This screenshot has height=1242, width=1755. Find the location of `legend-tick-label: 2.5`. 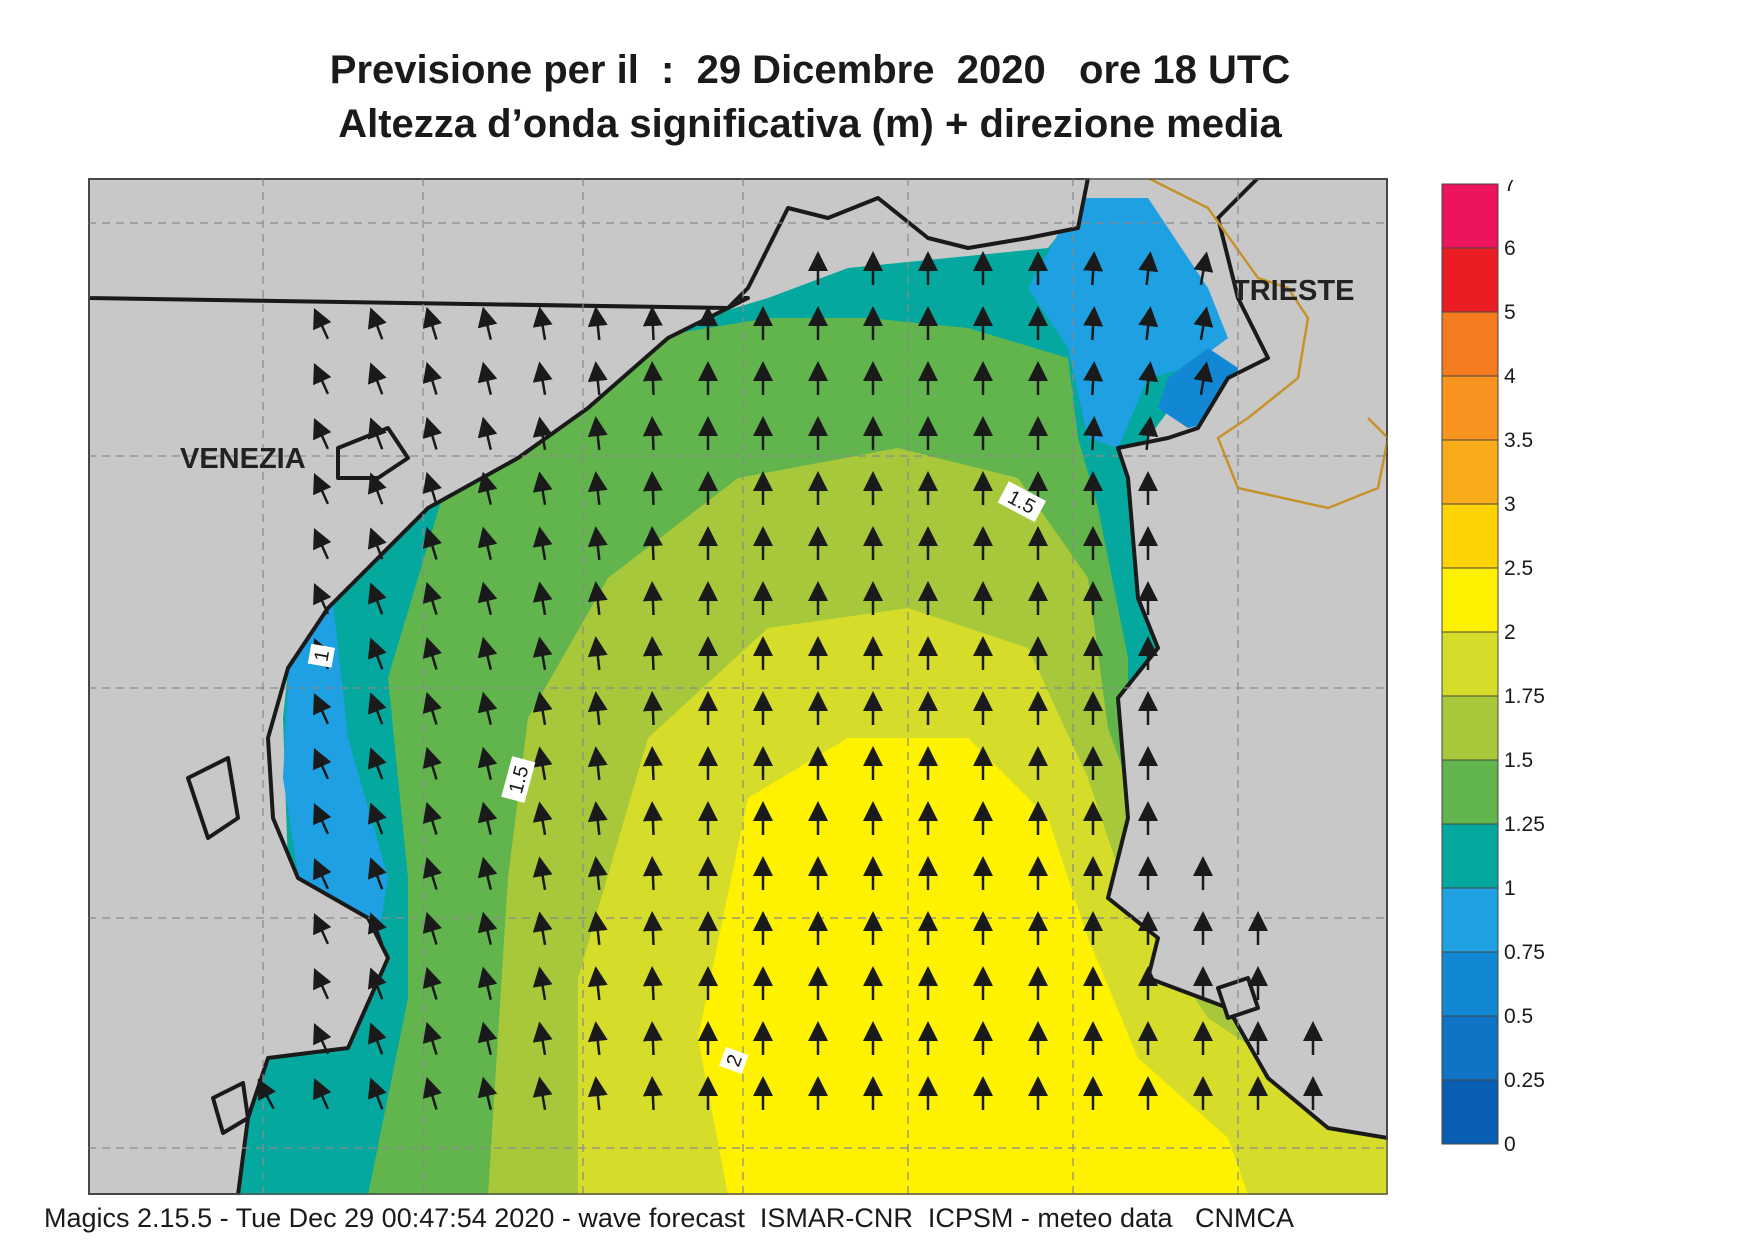

legend-tick-label: 2.5 is located at coordinates (1518, 568).